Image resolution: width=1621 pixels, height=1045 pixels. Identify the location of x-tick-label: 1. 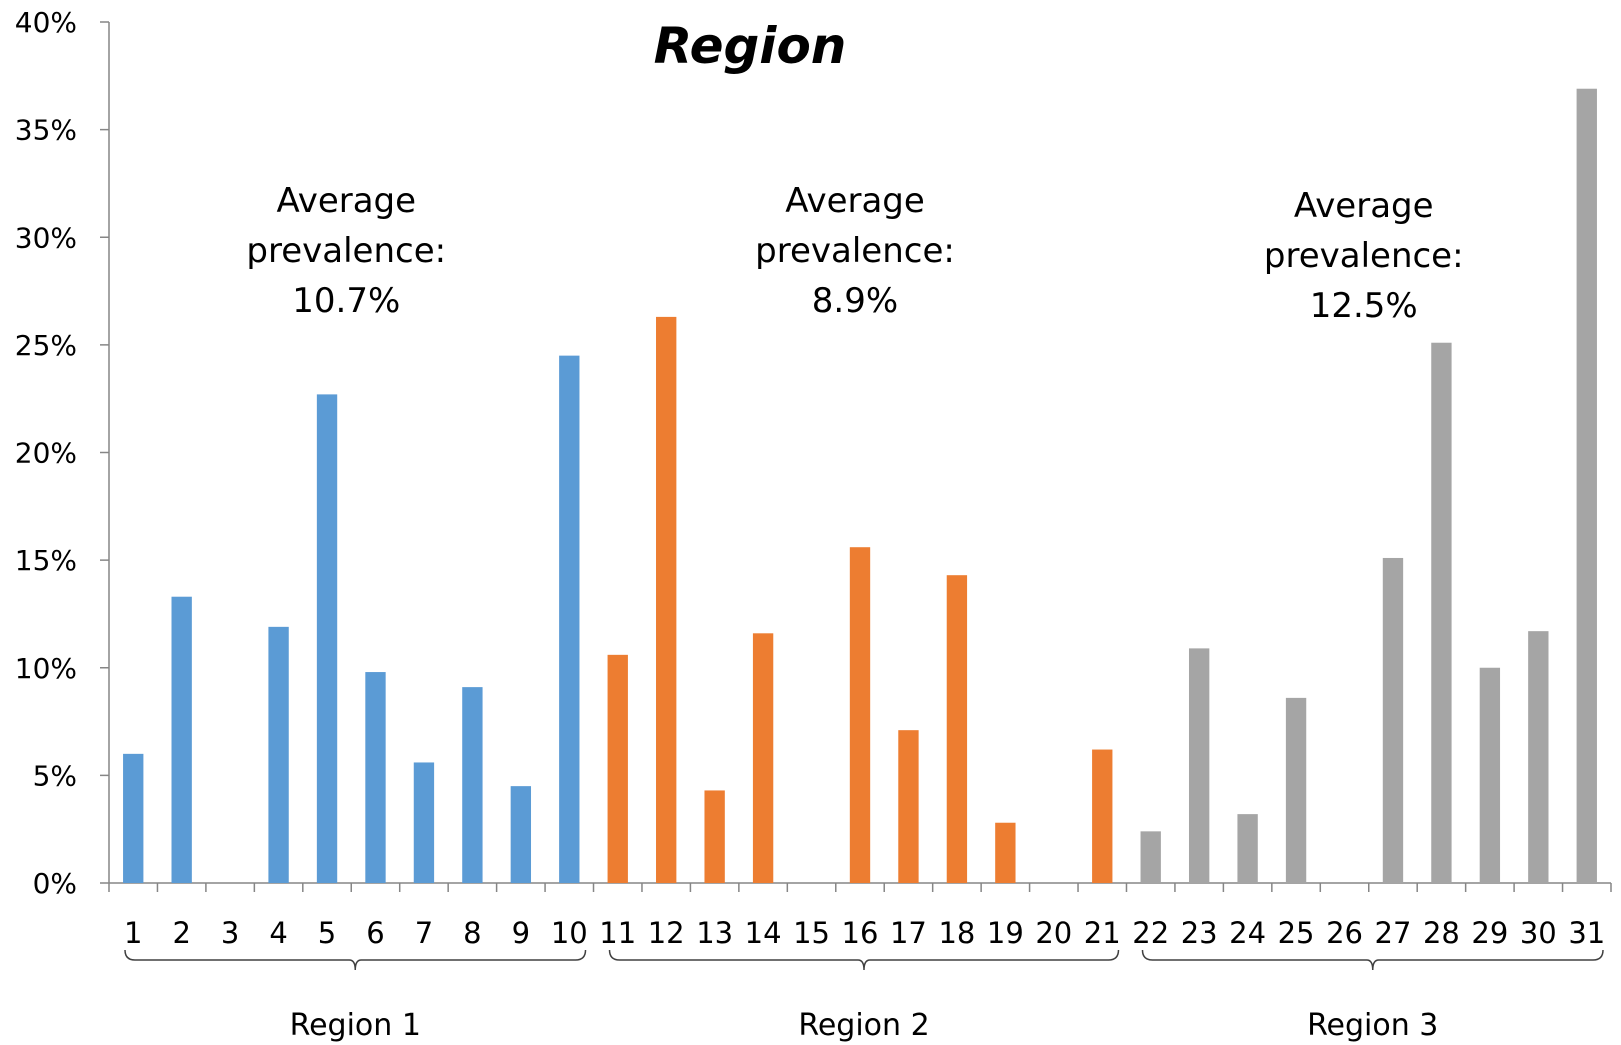
(133, 933).